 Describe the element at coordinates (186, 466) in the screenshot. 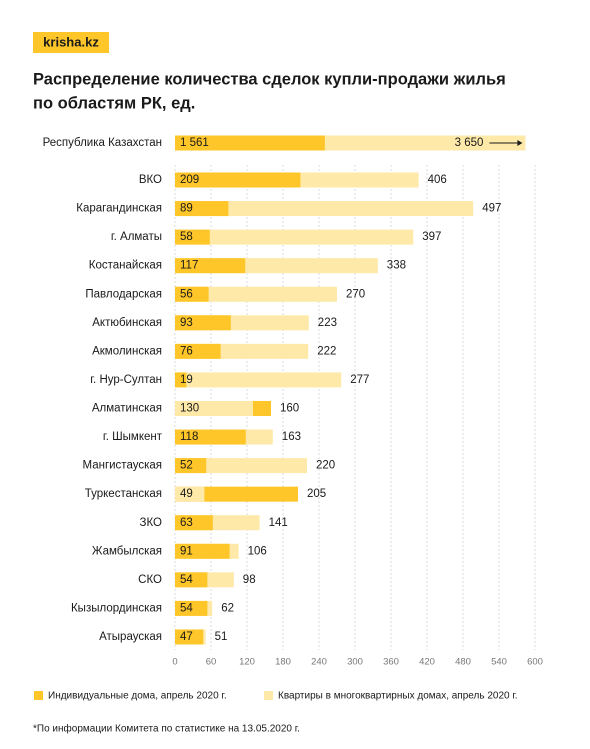

I see `value-label: 52` at that location.